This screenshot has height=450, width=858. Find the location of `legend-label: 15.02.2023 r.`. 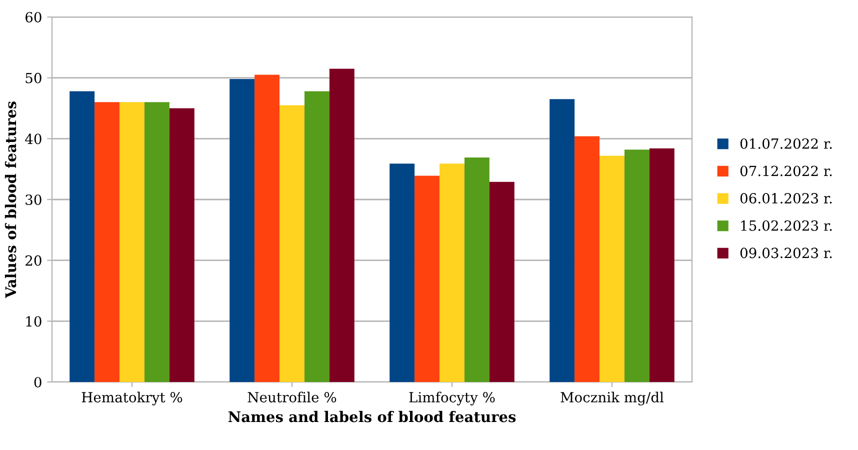

legend-label: 15.02.2023 r. is located at coordinates (786, 225).